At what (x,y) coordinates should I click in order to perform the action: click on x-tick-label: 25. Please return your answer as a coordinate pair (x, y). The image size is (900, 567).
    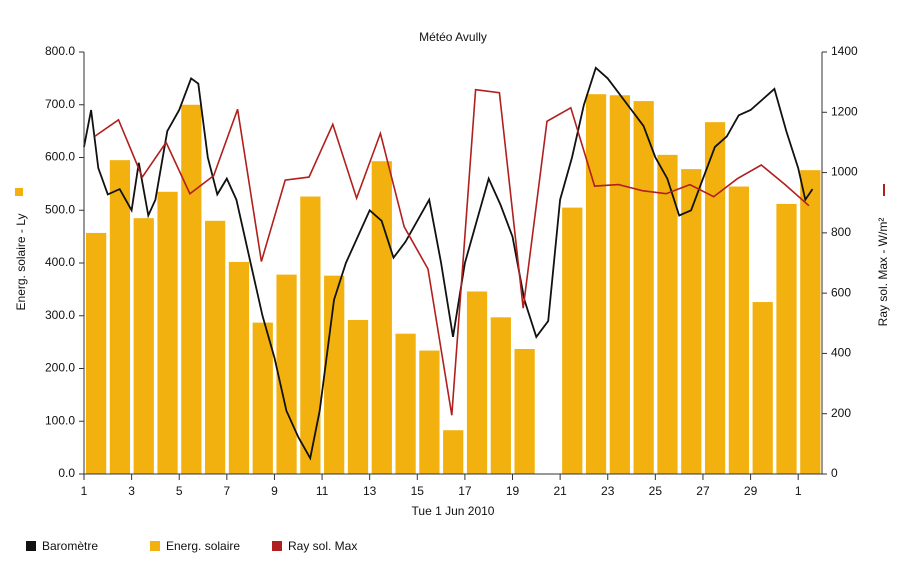
    Looking at the image, I should click on (656, 491).